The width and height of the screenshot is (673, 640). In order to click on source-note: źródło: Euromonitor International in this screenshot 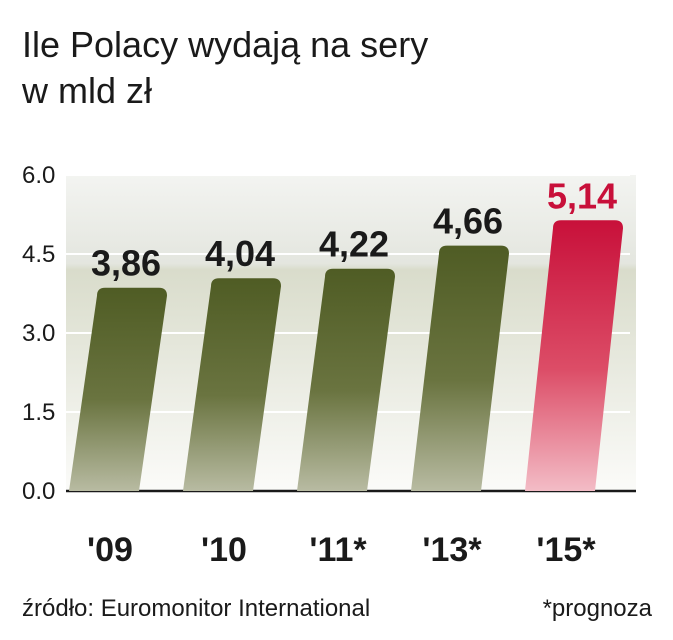, I will do `click(196, 608)`.